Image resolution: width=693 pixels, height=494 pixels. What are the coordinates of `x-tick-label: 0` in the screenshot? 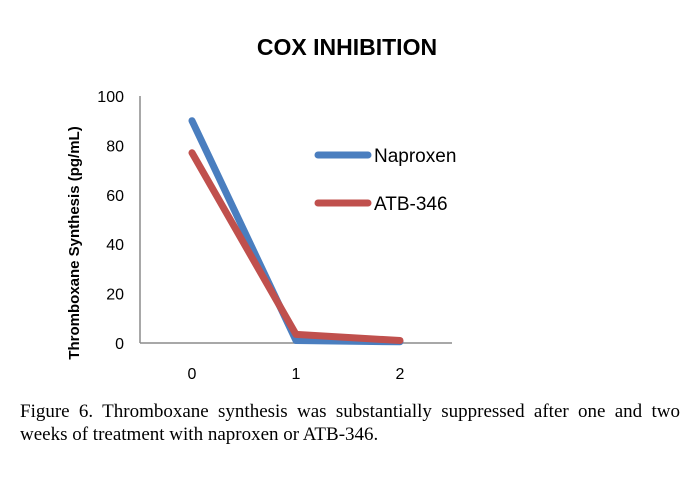 It's located at (192, 374).